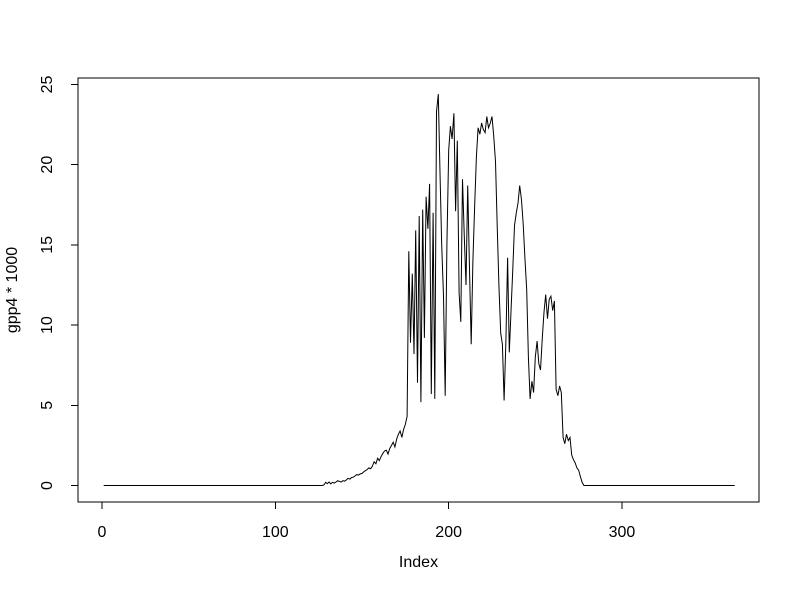 The image size is (800, 605). I want to click on x-axis: 0 100 200 300, so click(367, 521).